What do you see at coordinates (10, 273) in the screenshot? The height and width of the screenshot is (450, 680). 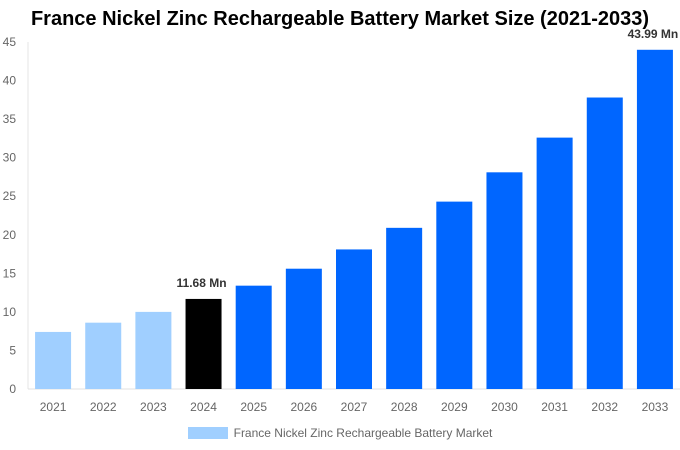 I see `y-tick-label: 15` at bounding box center [10, 273].